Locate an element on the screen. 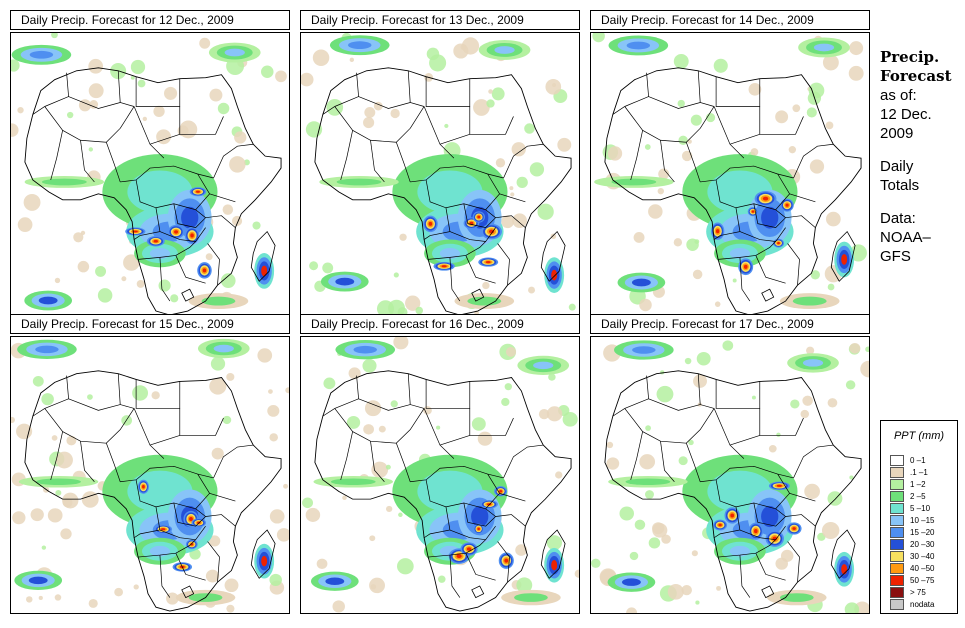  legend-item: 2 –5 is located at coordinates (908, 496).